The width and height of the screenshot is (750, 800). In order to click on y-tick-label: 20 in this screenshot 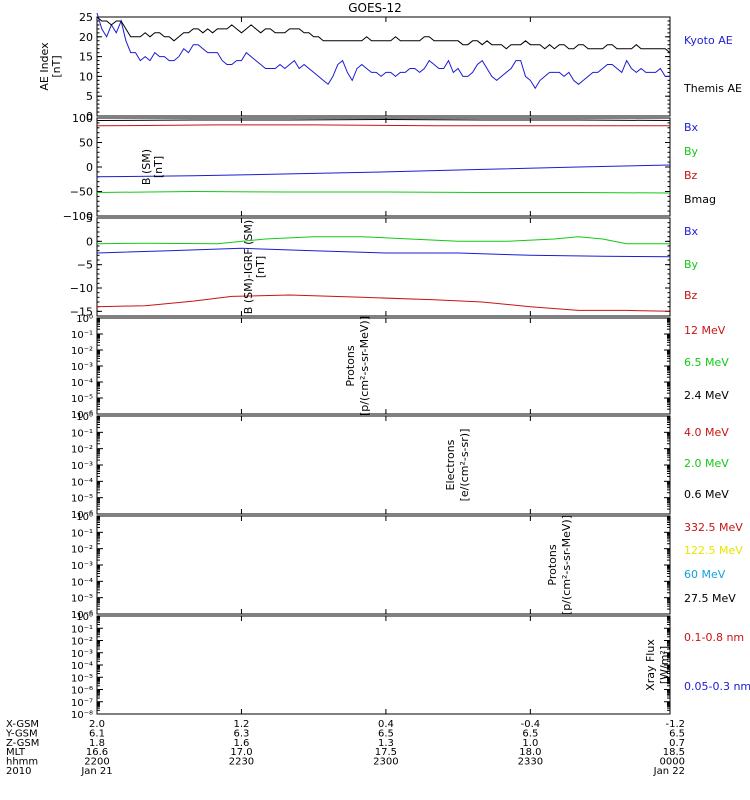, I will do `click(86, 37)`.